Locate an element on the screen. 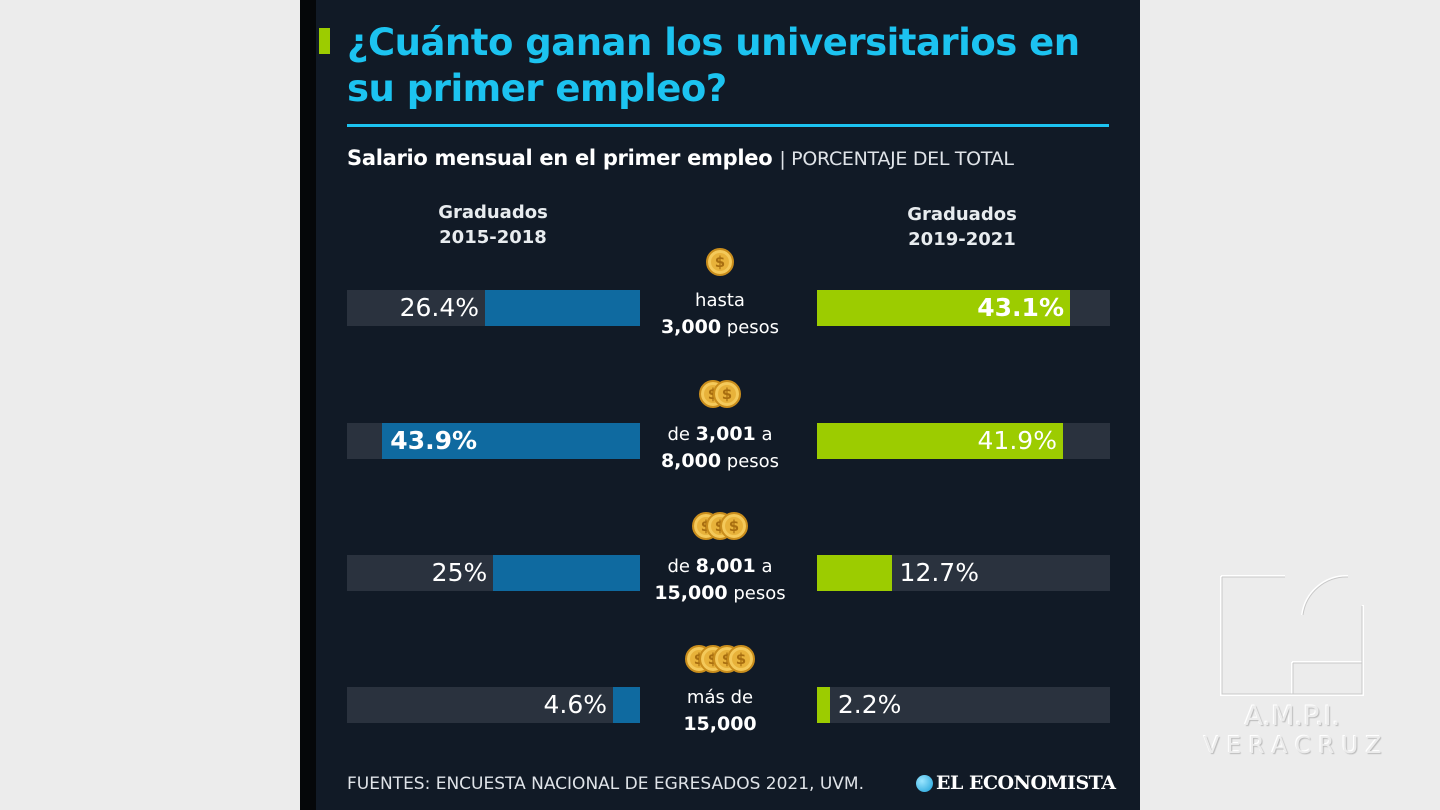  coins-icon: $$ is located at coordinates (720, 396).